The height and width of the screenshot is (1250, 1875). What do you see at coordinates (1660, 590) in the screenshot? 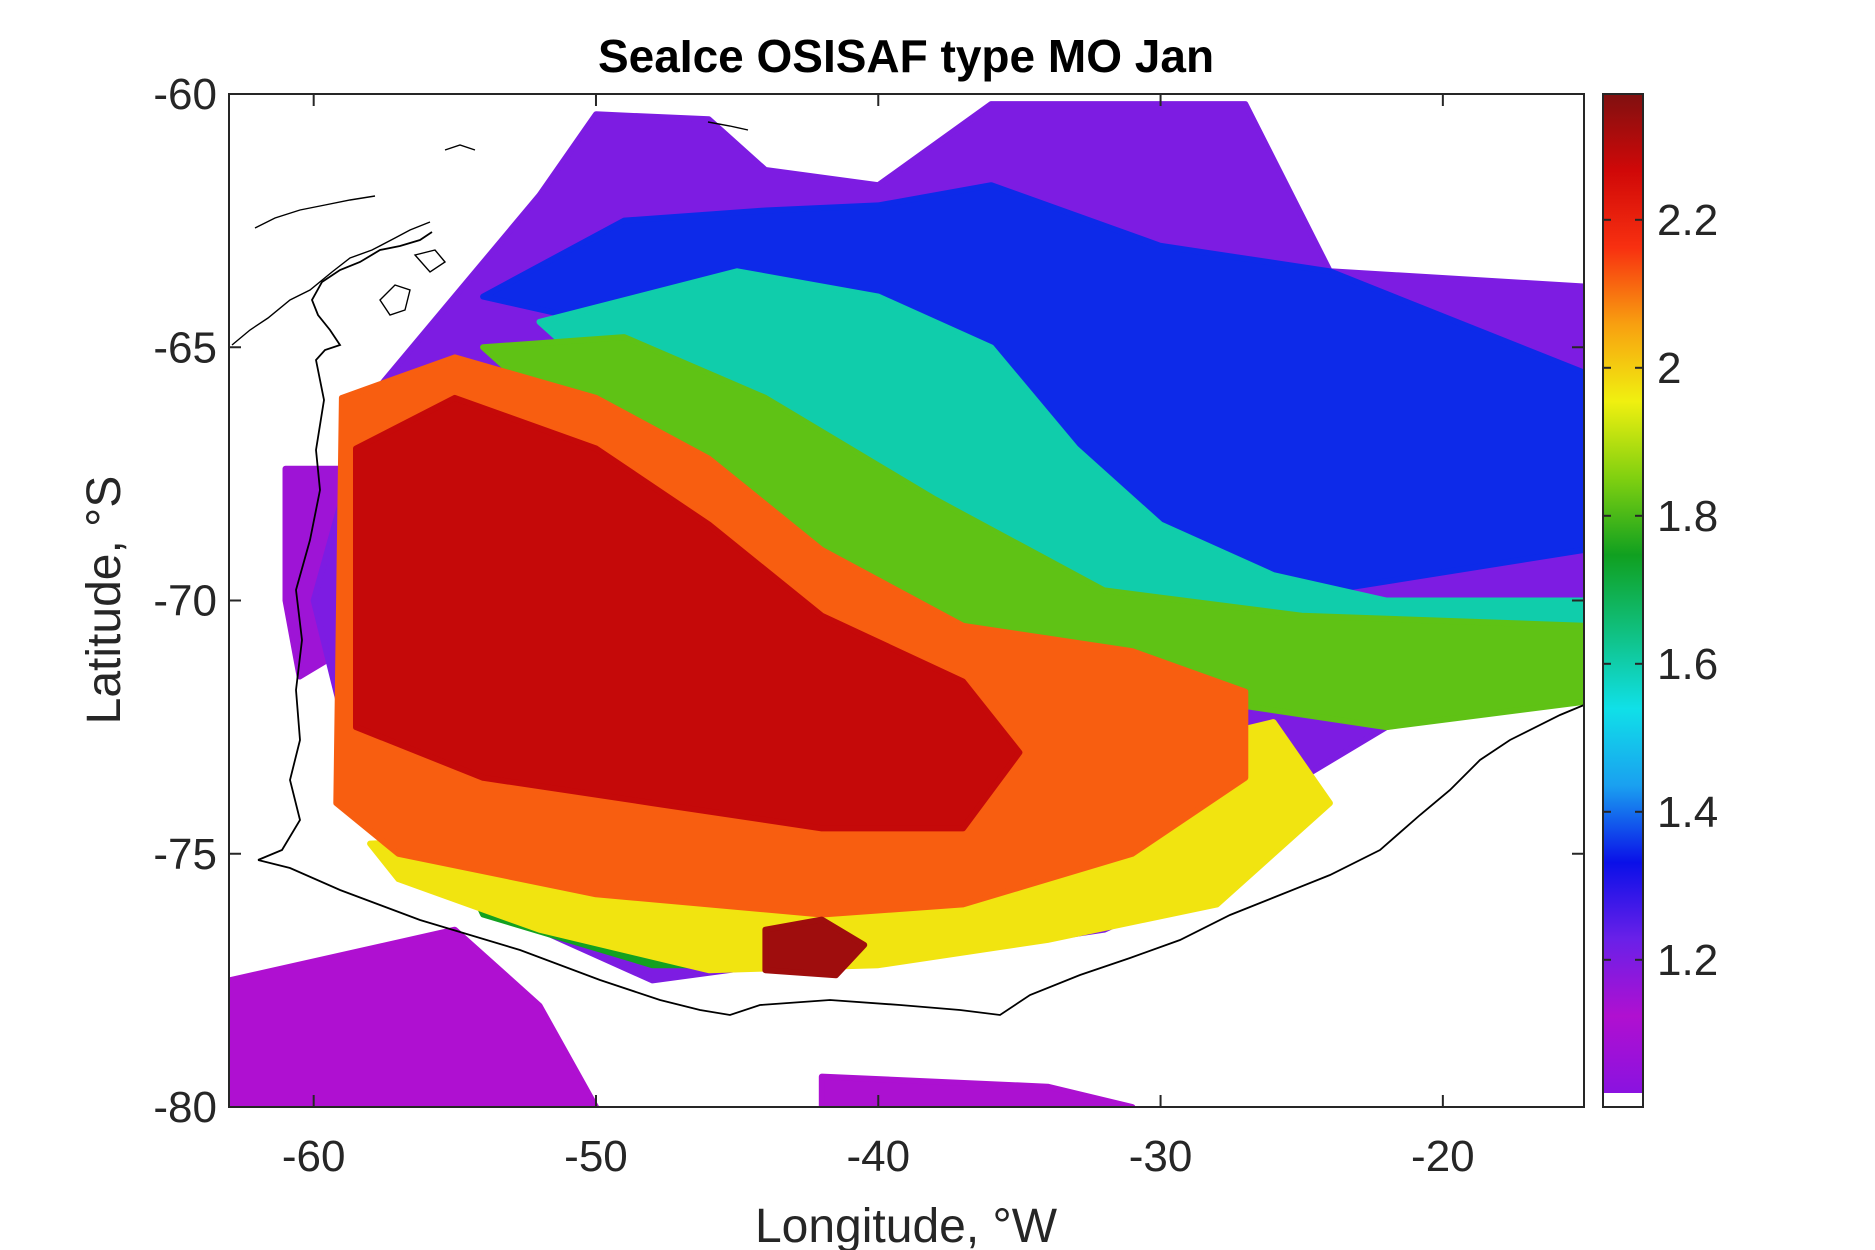
I see `colorbar-ticks: 1.2 1.4 1.6 1.8 2 2.2` at bounding box center [1660, 590].